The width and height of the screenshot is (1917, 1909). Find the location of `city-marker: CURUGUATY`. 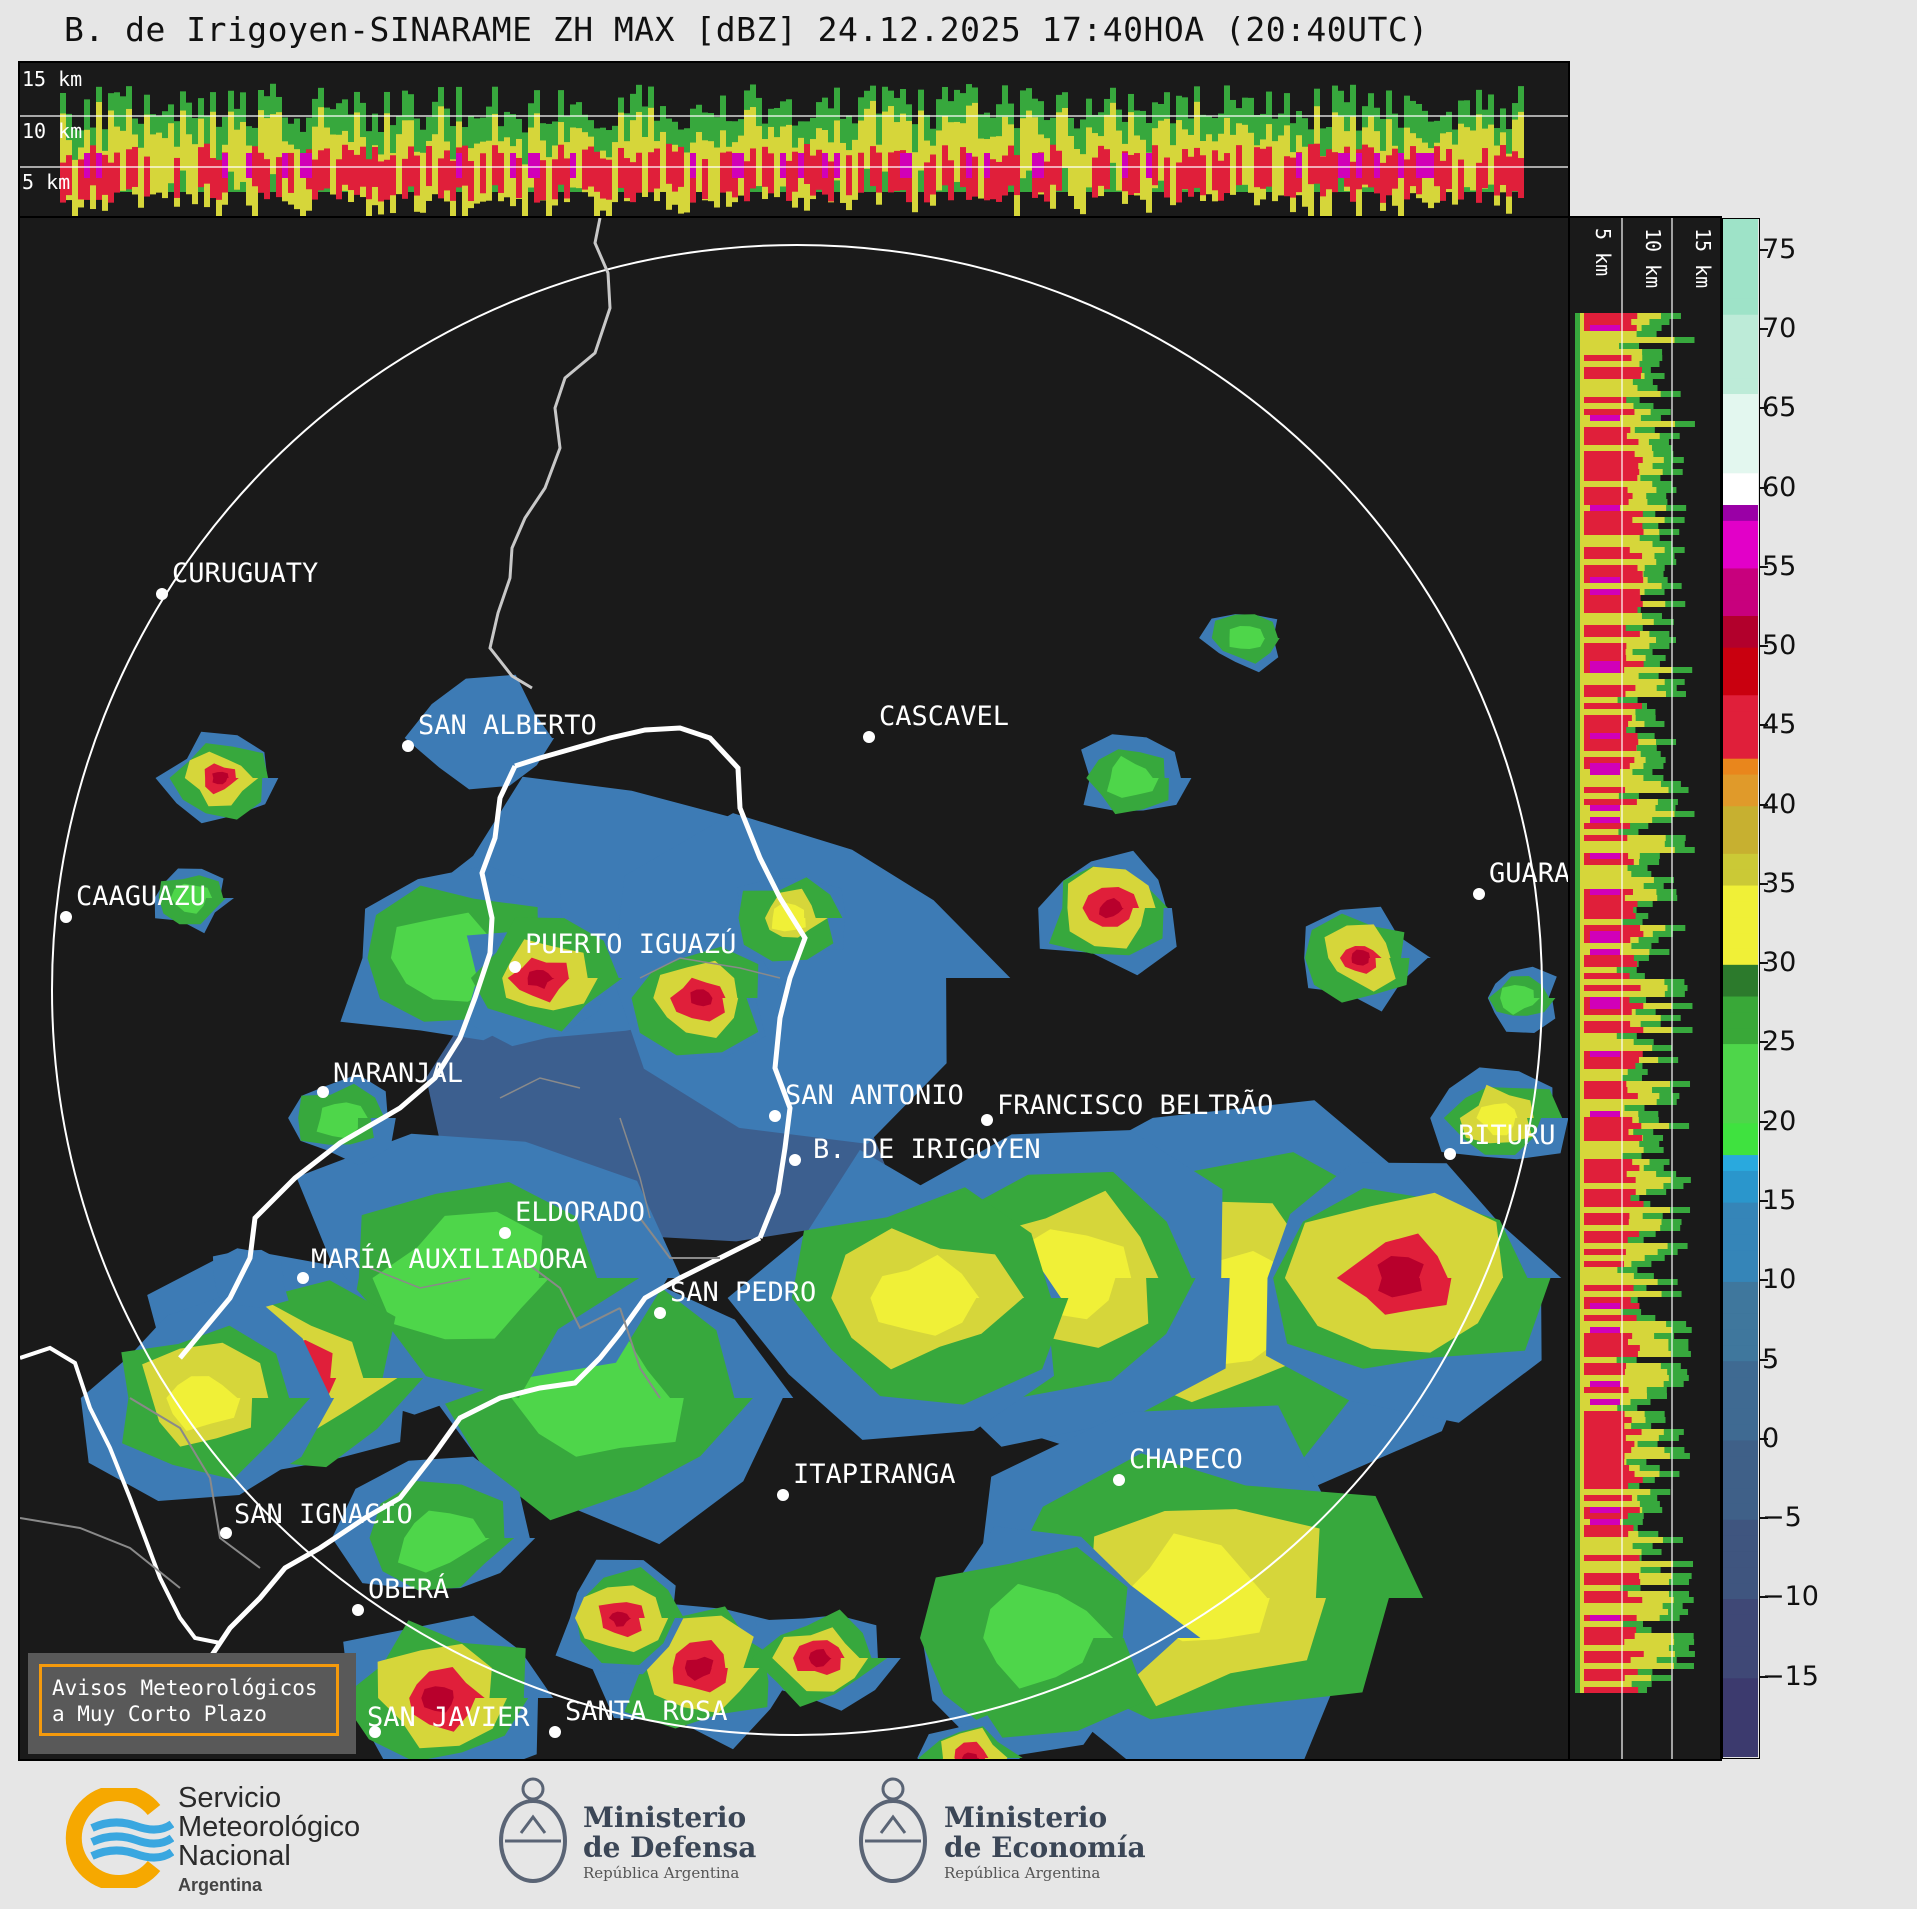

city-marker: CURUGUATY is located at coordinates (237, 579).